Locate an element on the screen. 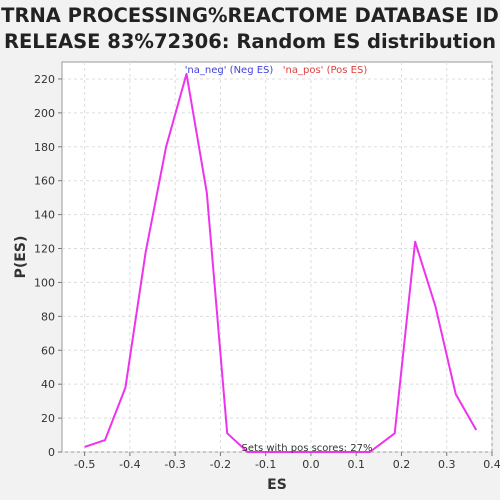 This screenshot has height=500, width=500. chart-title-line-1: TRNA PROCESSING%REACTOME DATABASE ID is located at coordinates (250, 15).